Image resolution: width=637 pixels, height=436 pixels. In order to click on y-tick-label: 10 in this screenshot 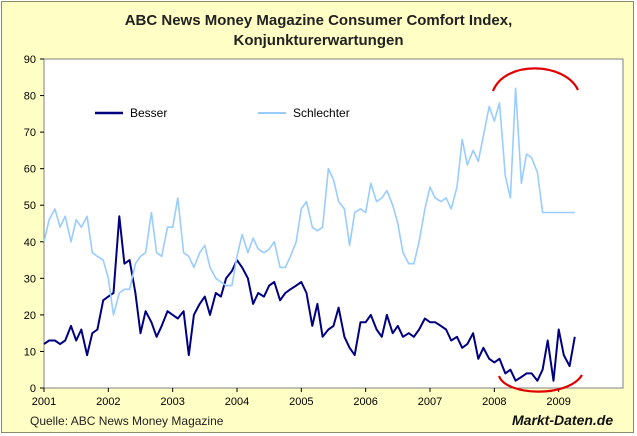, I will do `click(30, 352)`.